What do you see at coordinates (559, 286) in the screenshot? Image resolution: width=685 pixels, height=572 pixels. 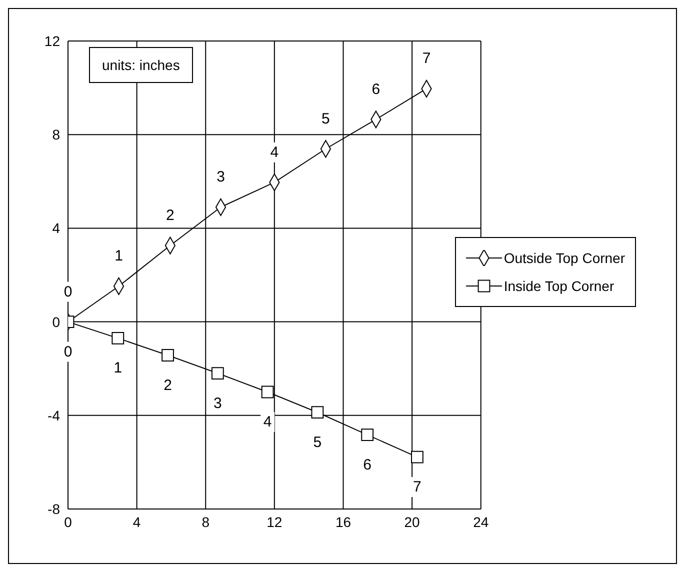 I see `legend-label: Inside Top Corner` at bounding box center [559, 286].